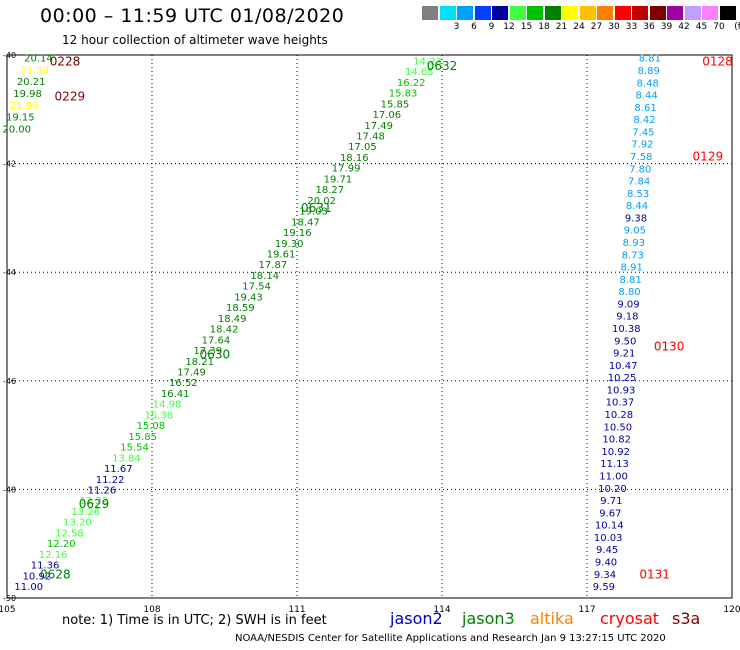 This screenshot has height=650, width=740. I want to click on pass-id-label: 0630, so click(215, 355).